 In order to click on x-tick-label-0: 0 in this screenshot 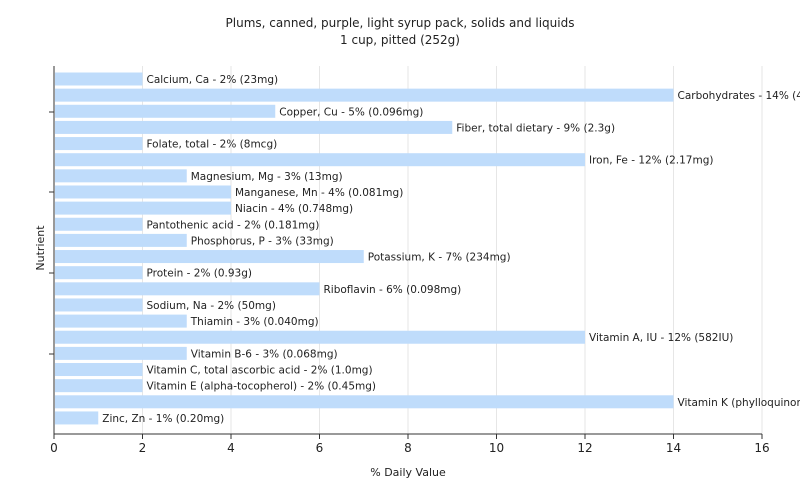, I will do `click(54, 448)`.